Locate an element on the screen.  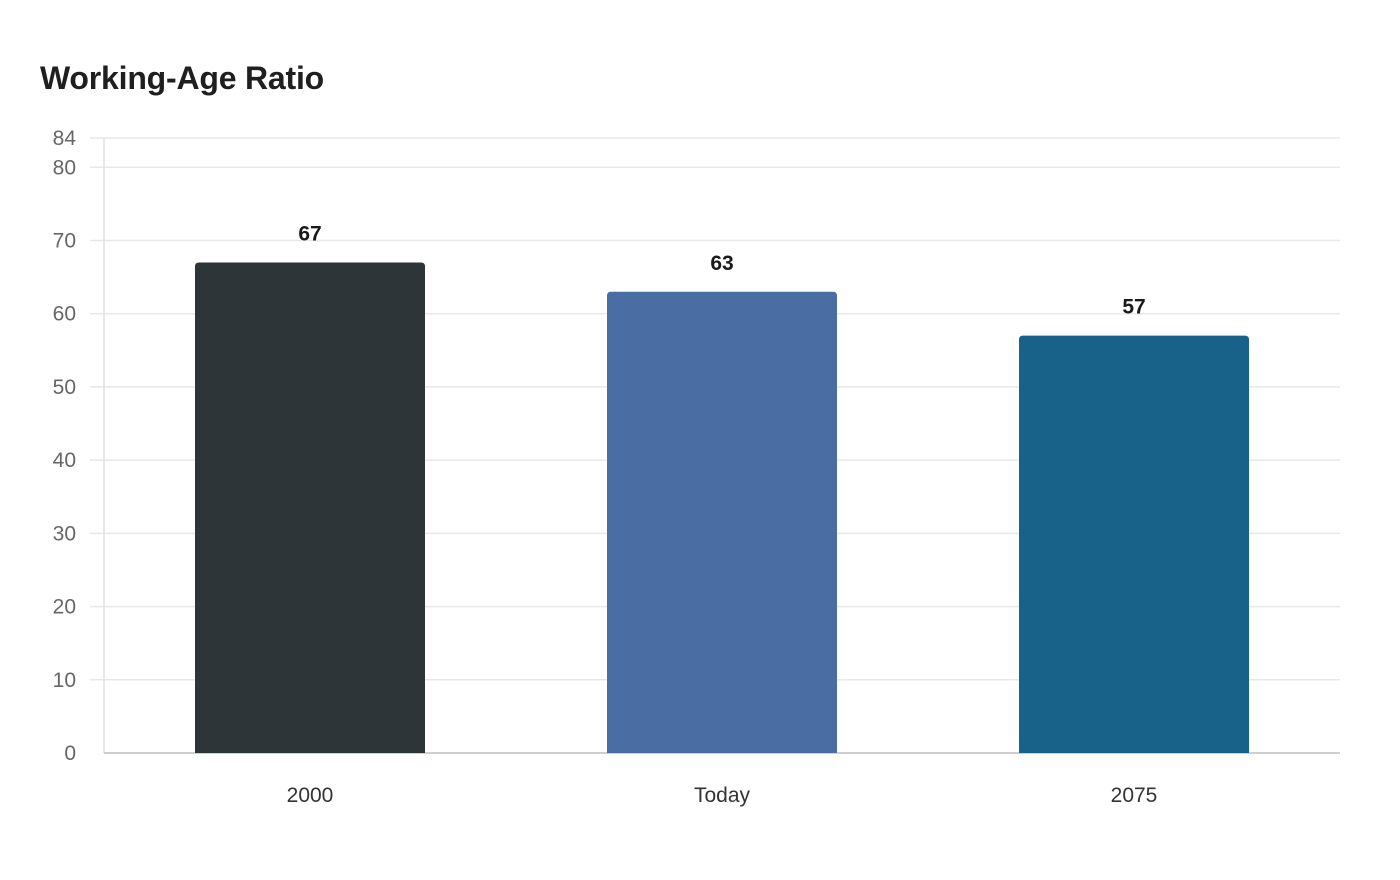
x-tick-label: Today is located at coordinates (722, 795).